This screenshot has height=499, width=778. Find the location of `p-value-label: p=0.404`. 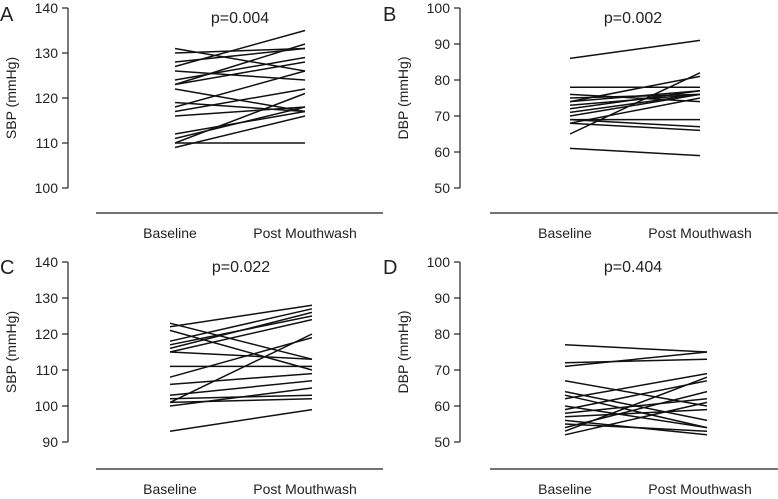

p-value-label: p=0.404 is located at coordinates (633, 267).